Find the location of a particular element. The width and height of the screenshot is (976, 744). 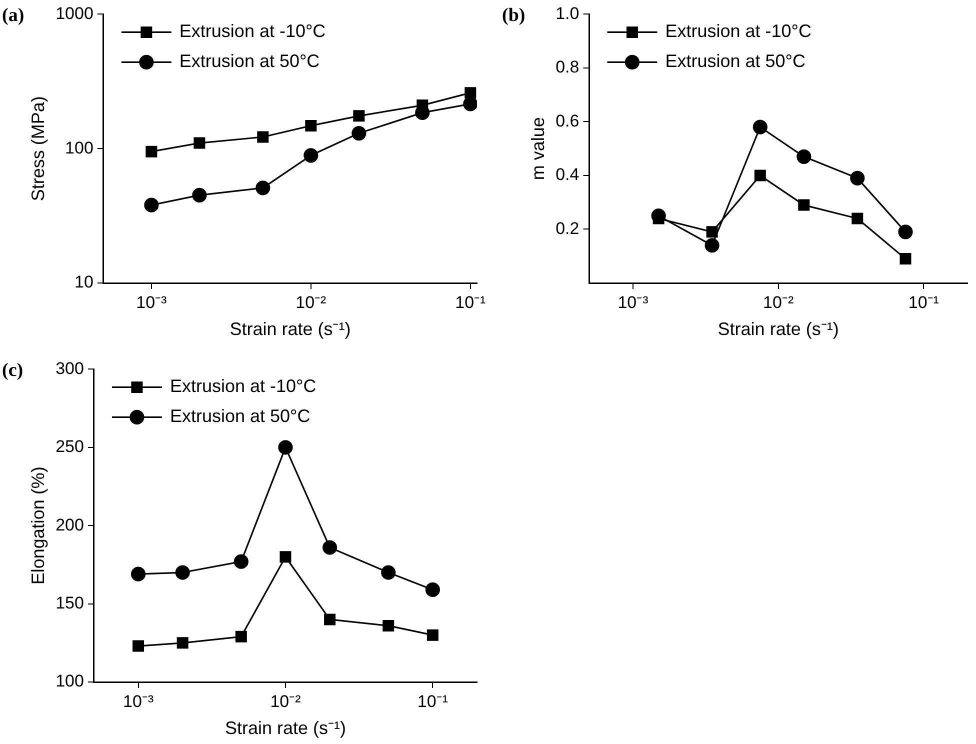

y-axis-title: m value is located at coordinates (538, 148).